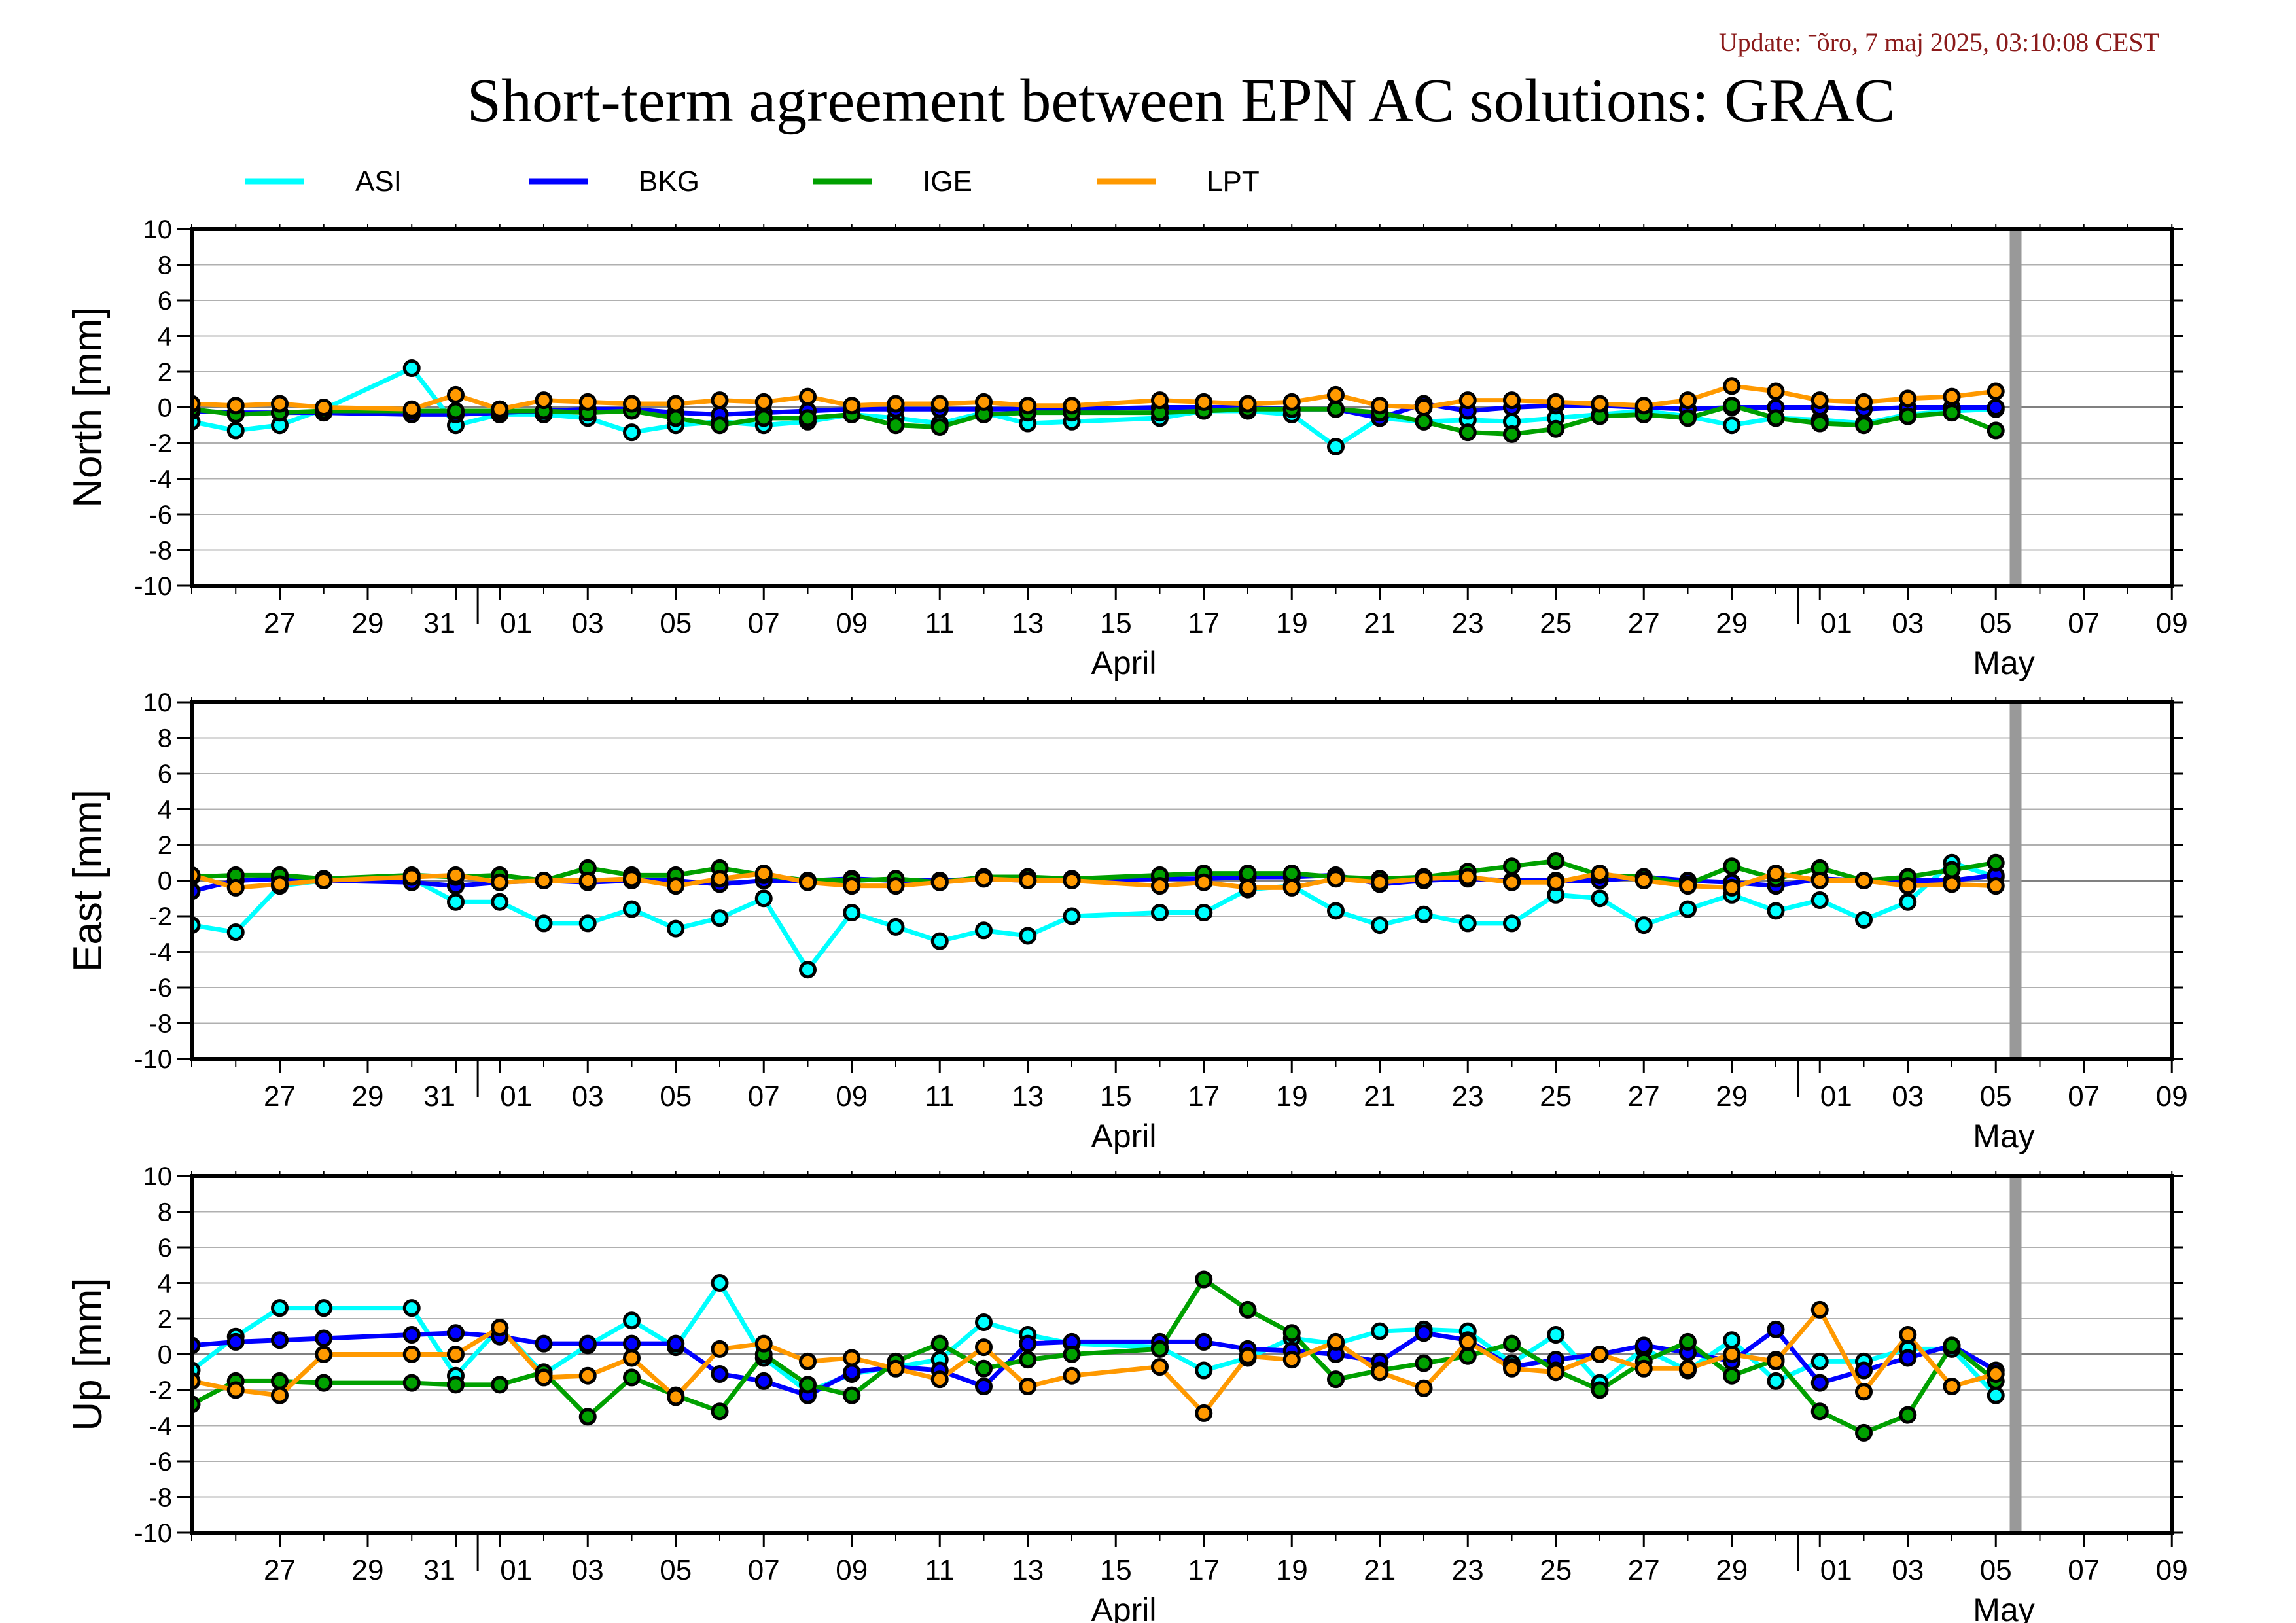 The height and width of the screenshot is (1623, 2296). What do you see at coordinates (165, 738) in the screenshot?
I see `y-tick-label: 8` at bounding box center [165, 738].